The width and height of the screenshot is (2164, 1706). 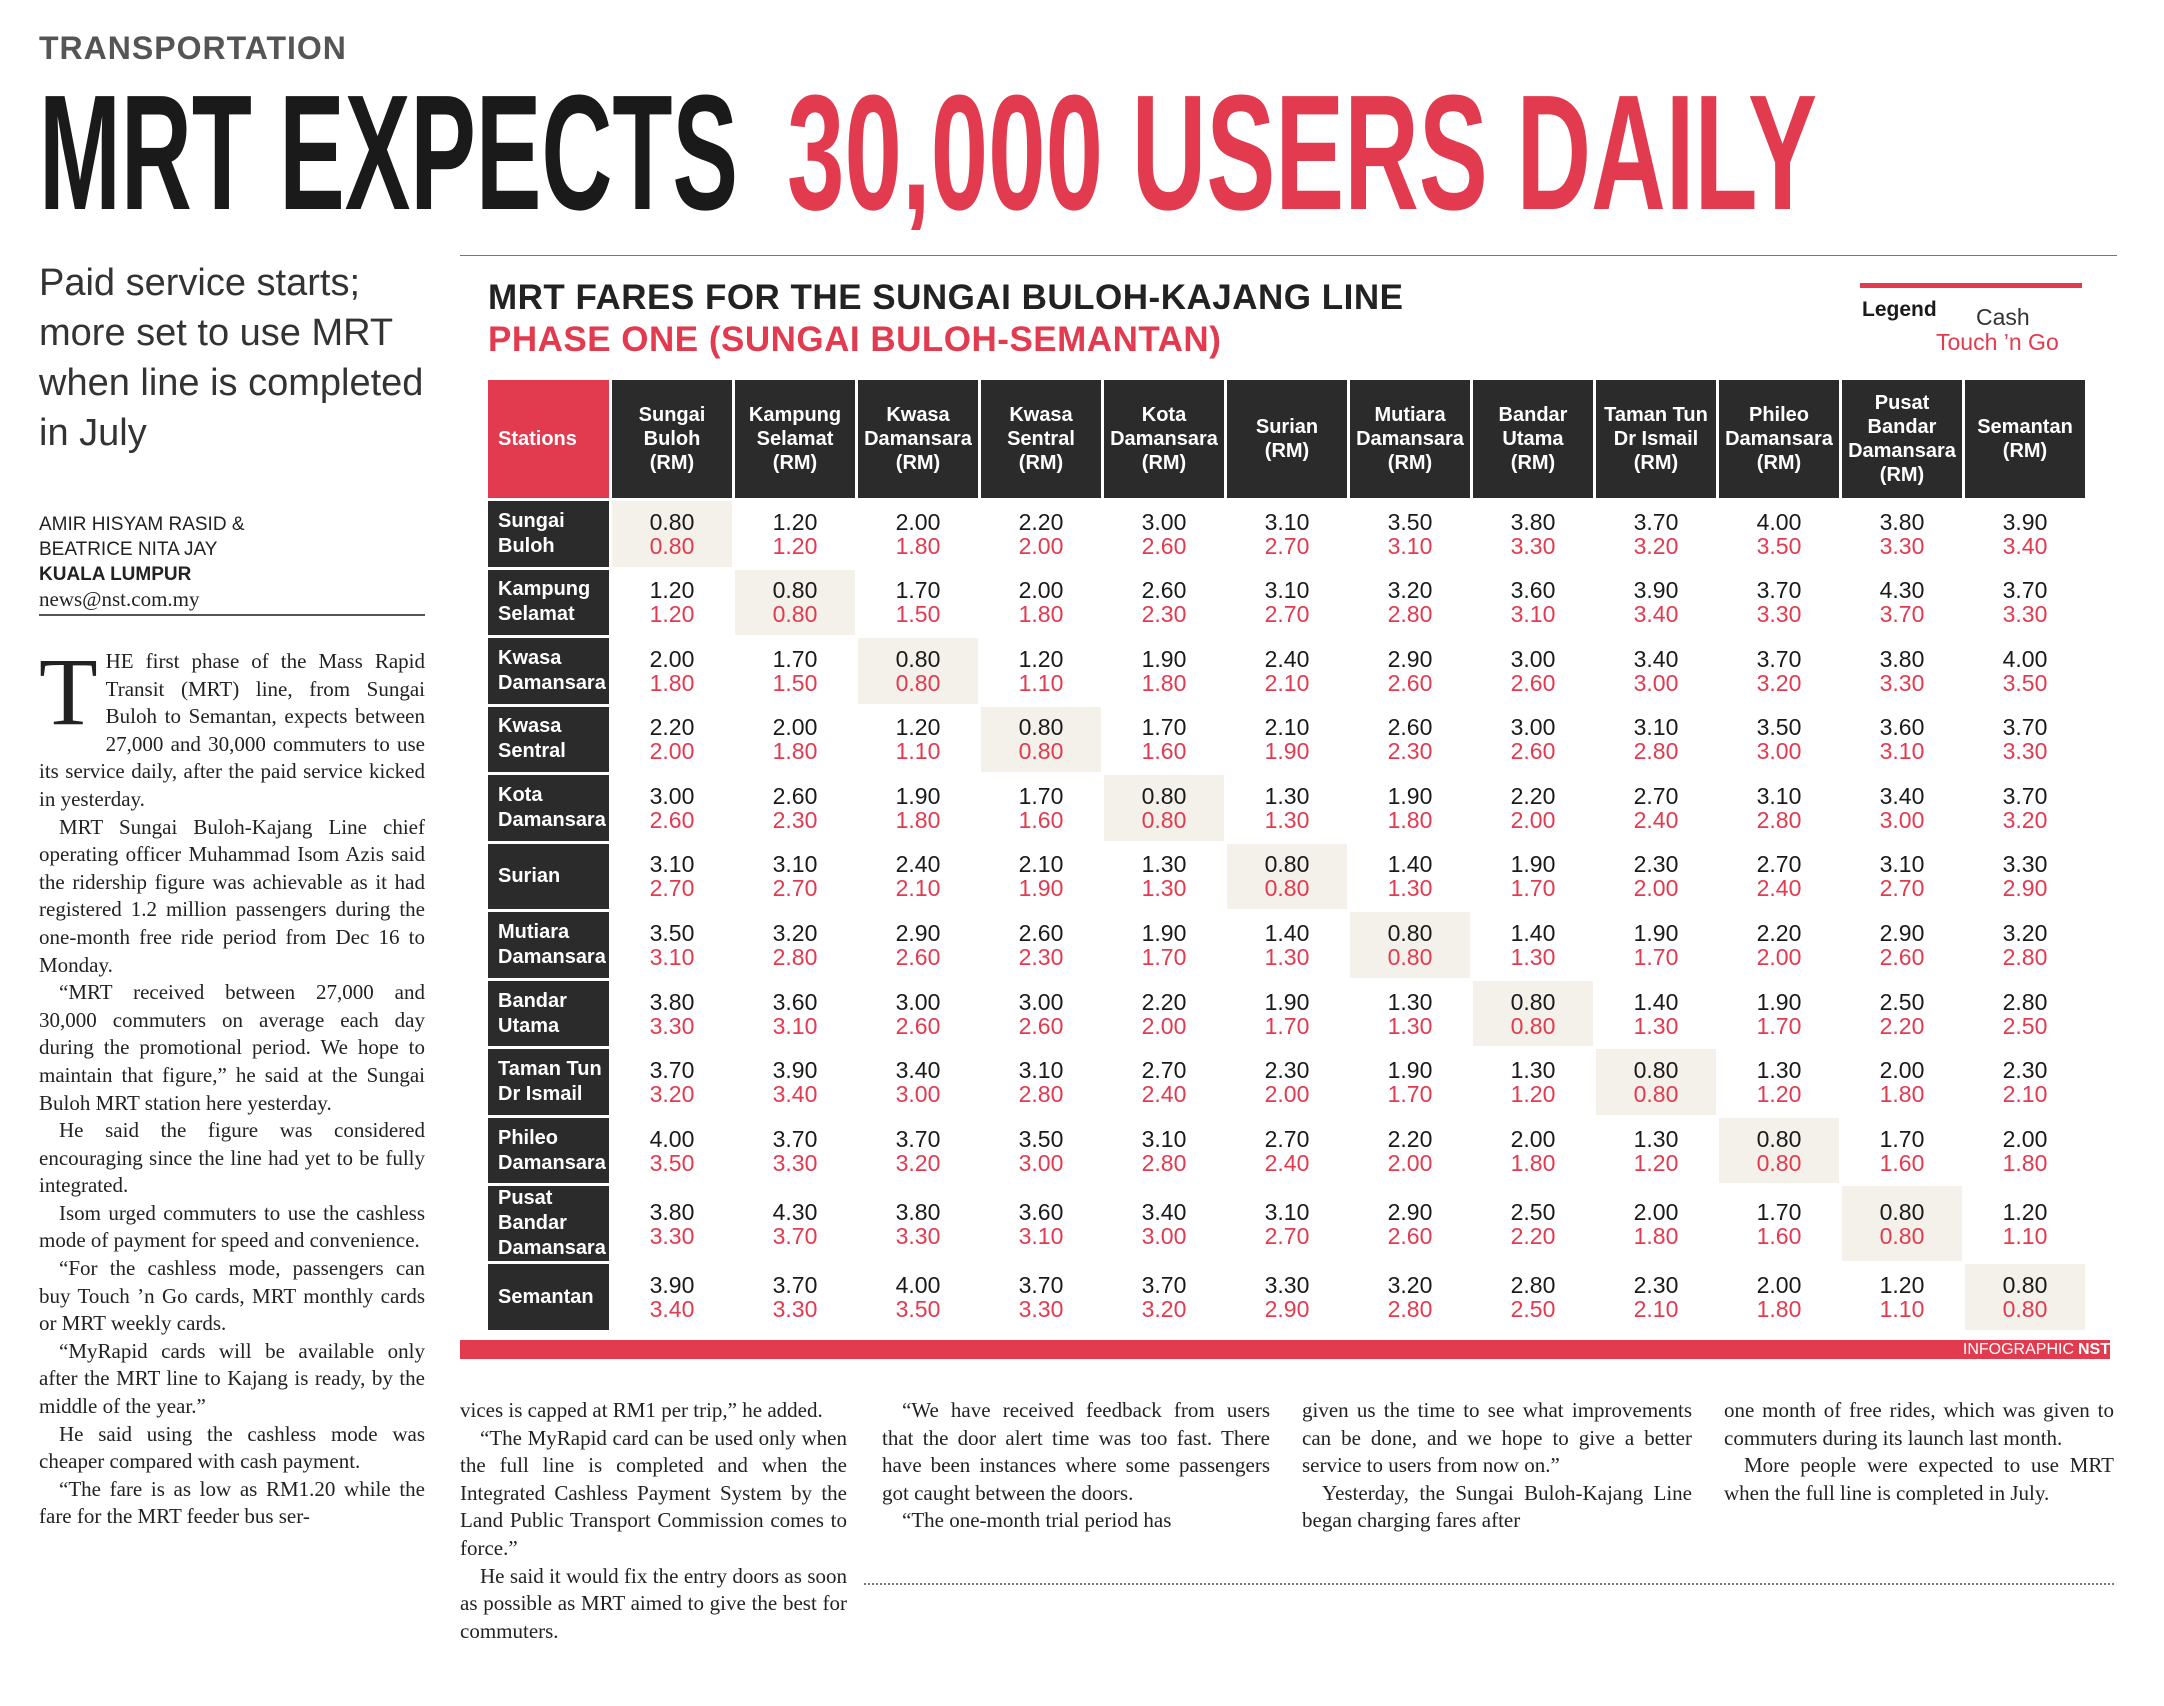 I want to click on rule, so click(x=1288, y=255).